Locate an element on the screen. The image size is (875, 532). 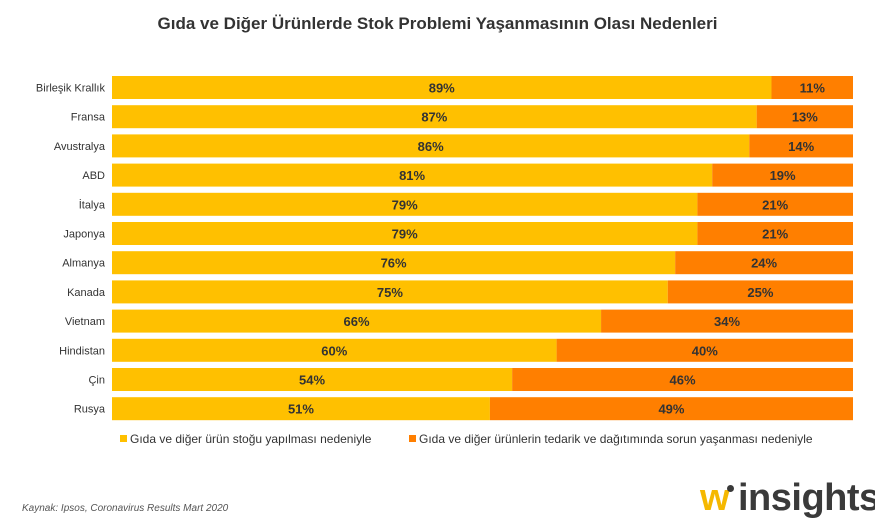
logo-text: insights is located at coordinates (806, 498).